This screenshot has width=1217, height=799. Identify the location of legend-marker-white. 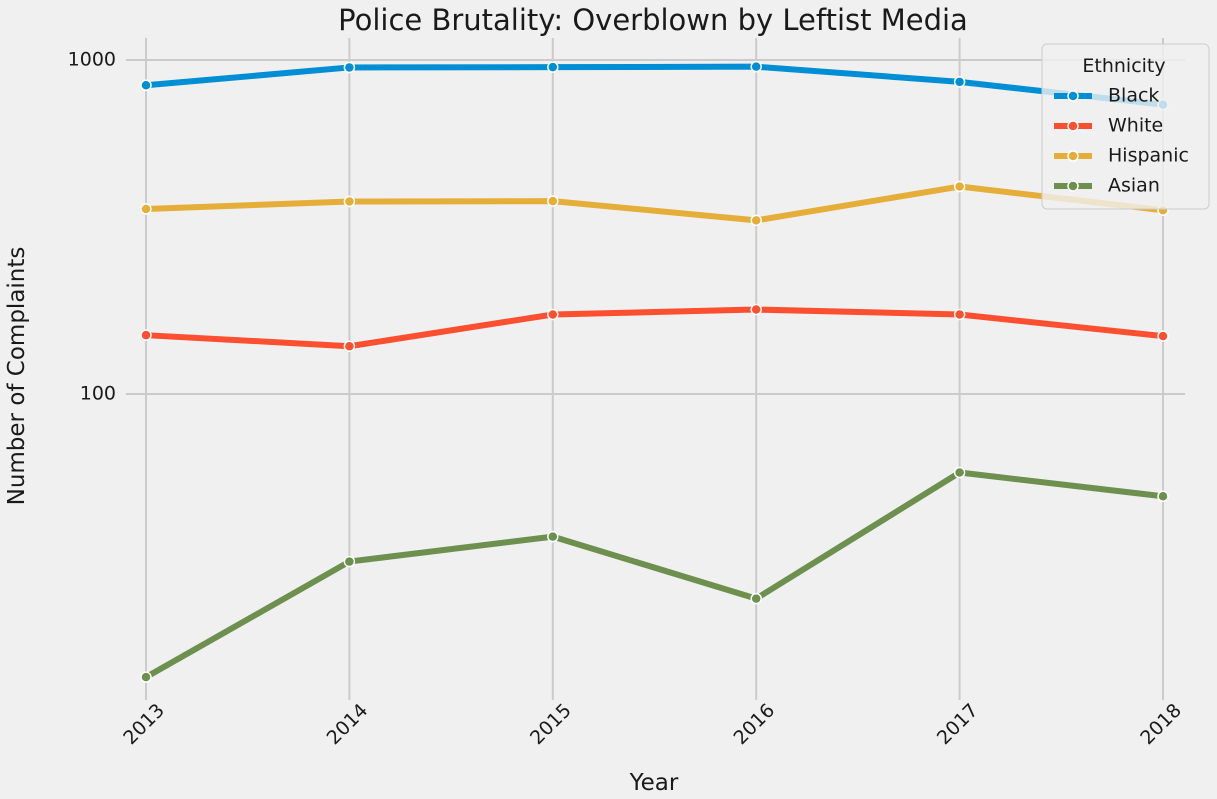
(1073, 126).